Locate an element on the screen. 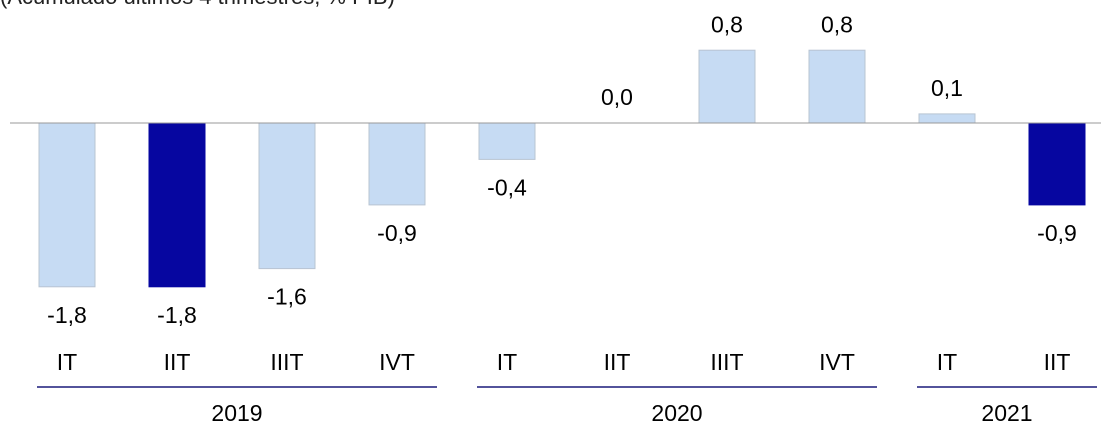  value-label: 0,1 is located at coordinates (947, 88).